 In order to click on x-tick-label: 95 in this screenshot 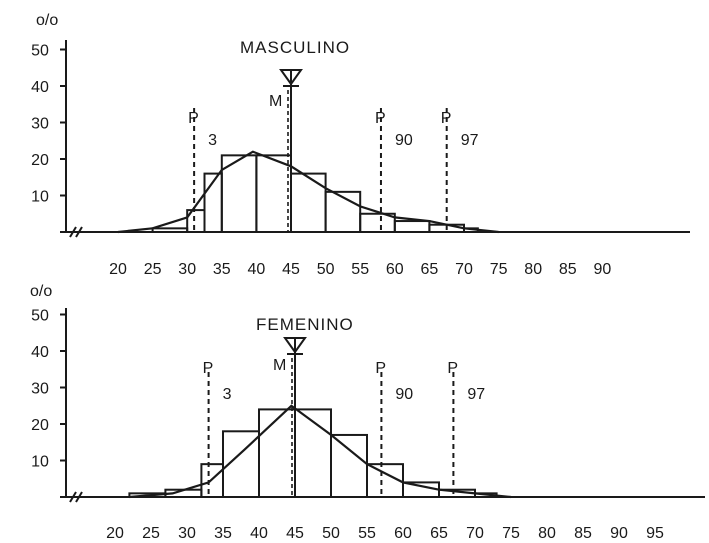, I will do `click(655, 533)`.